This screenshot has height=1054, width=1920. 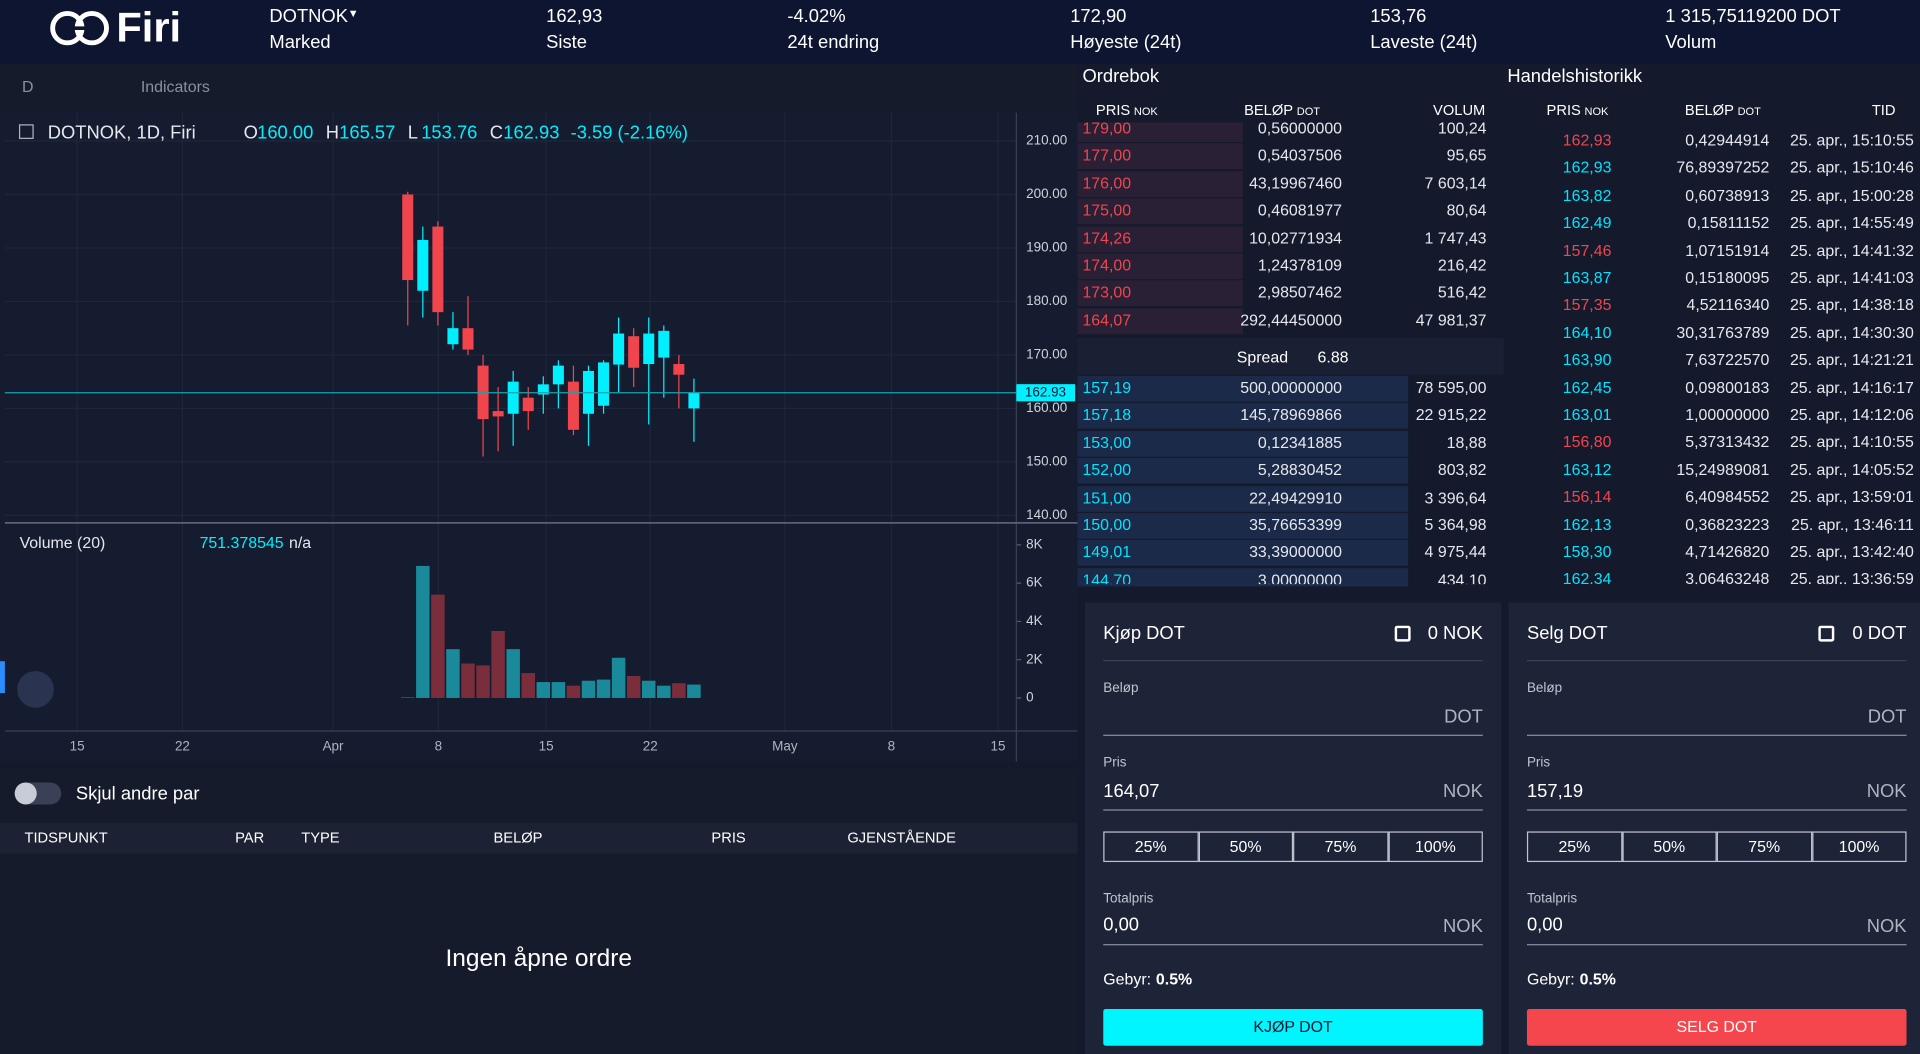 What do you see at coordinates (1727, 496) in the screenshot?
I see `trade-amount: 6,40984552` at bounding box center [1727, 496].